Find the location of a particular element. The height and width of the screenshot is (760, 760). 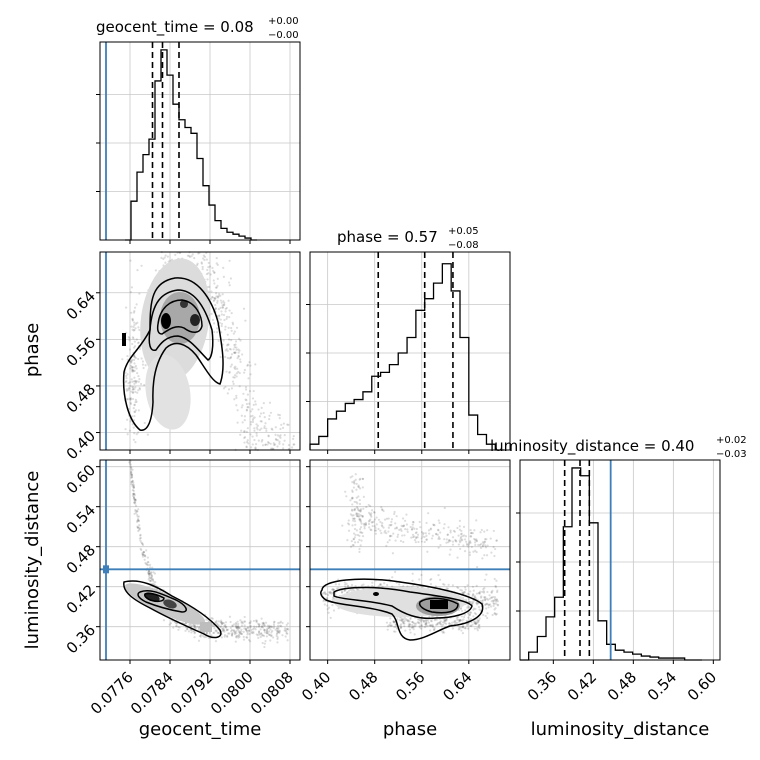

ylabel-phase: phase is located at coordinates (32, 350).